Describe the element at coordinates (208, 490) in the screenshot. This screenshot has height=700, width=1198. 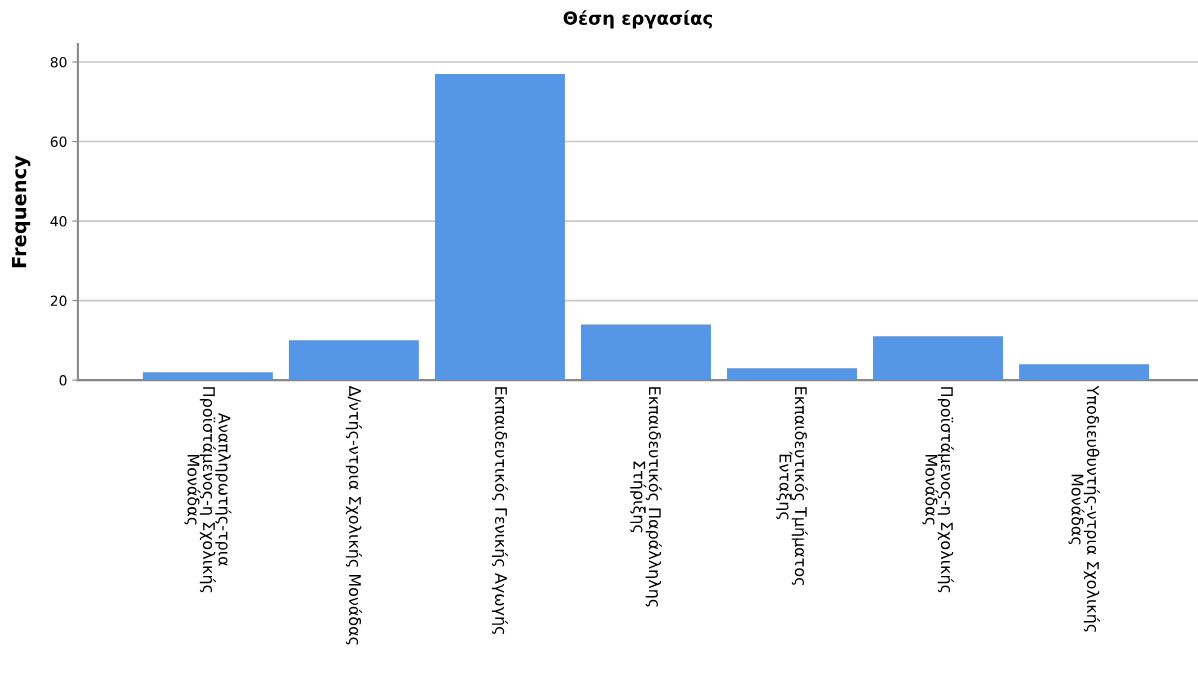
I see `x-tick-label: Αναπληρωτής-τρια Προϊστάμενος-η Σχολικής Μονάδας` at that location.